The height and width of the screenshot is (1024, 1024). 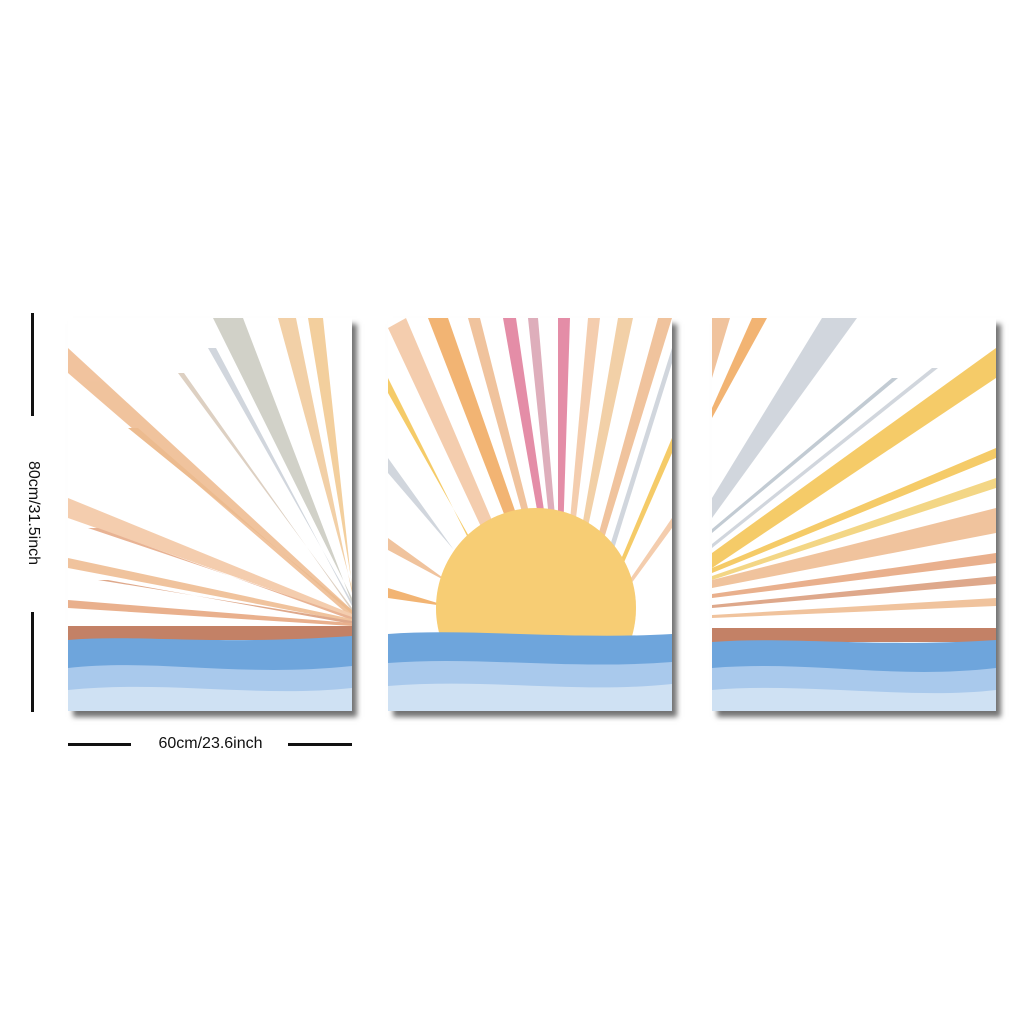 I want to click on sun-rays-right-artwork, so click(x=854, y=514).